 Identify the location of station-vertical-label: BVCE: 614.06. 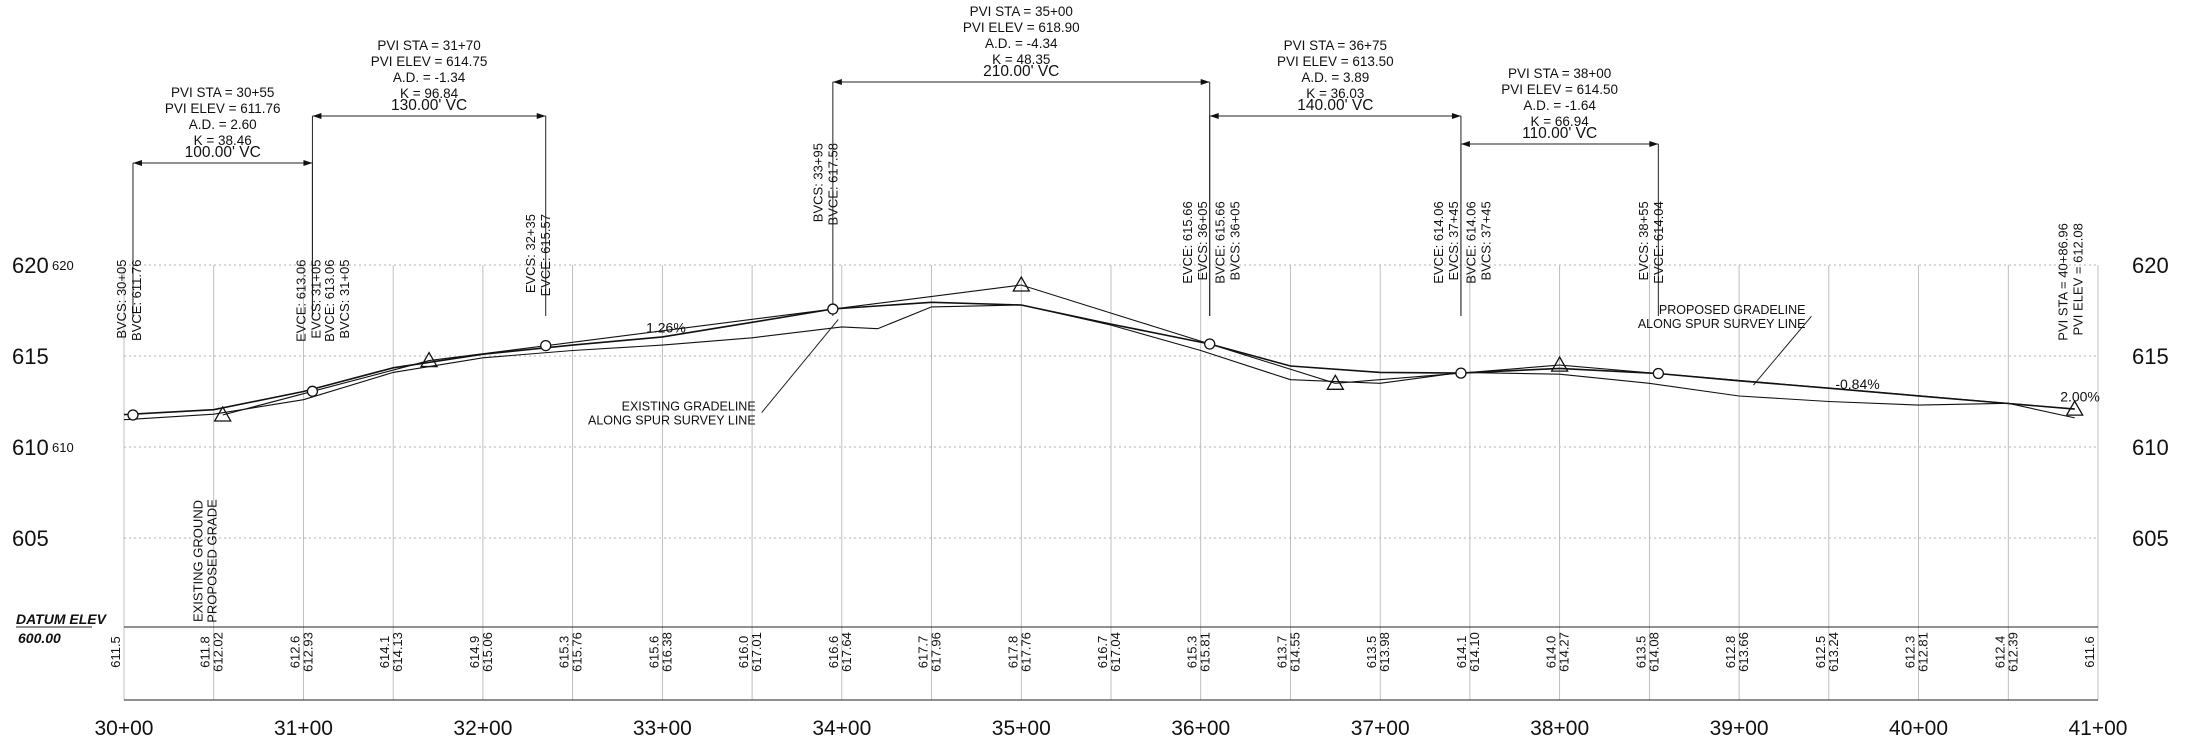
(1470, 242).